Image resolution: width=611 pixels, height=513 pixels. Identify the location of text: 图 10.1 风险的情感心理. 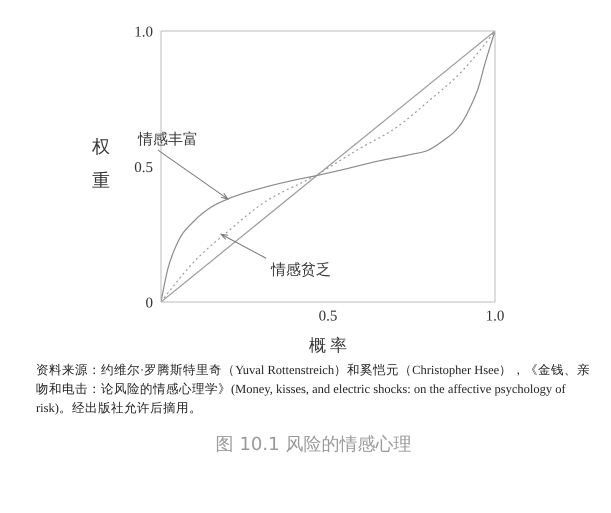
(313, 444).